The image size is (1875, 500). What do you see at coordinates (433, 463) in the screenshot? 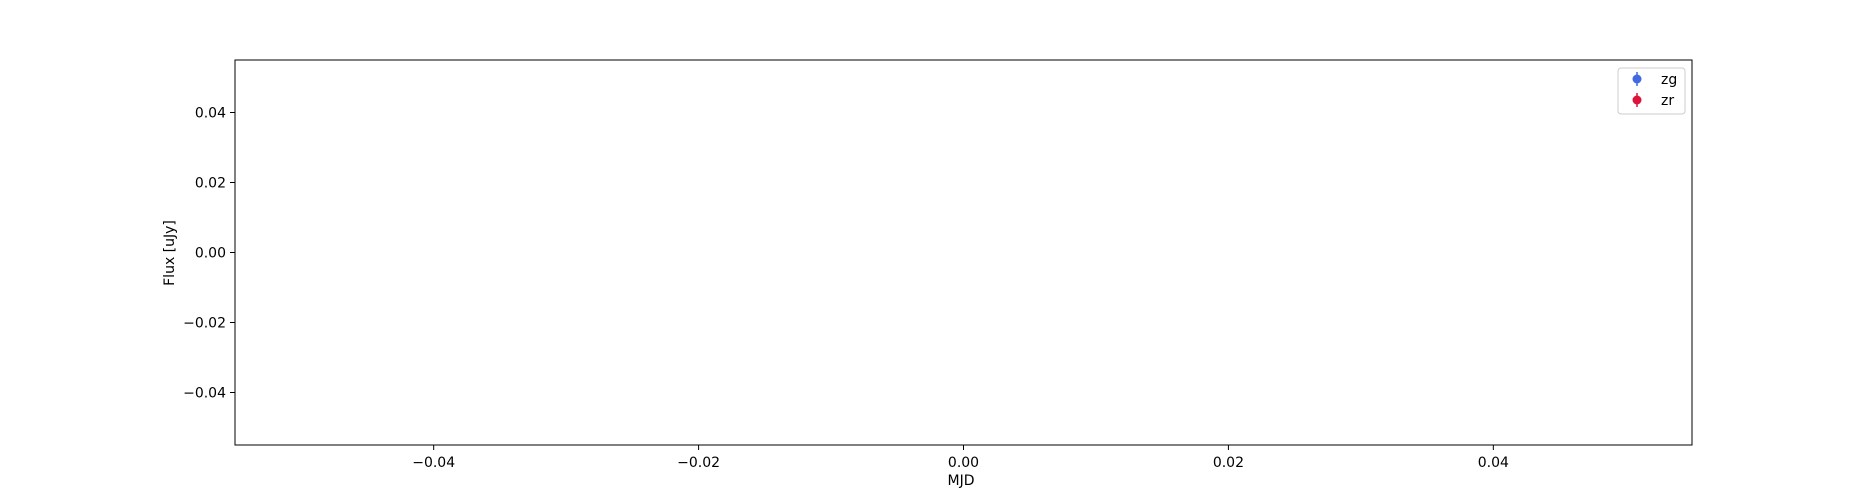
I see `x-tick-label: −0.04` at bounding box center [433, 463].